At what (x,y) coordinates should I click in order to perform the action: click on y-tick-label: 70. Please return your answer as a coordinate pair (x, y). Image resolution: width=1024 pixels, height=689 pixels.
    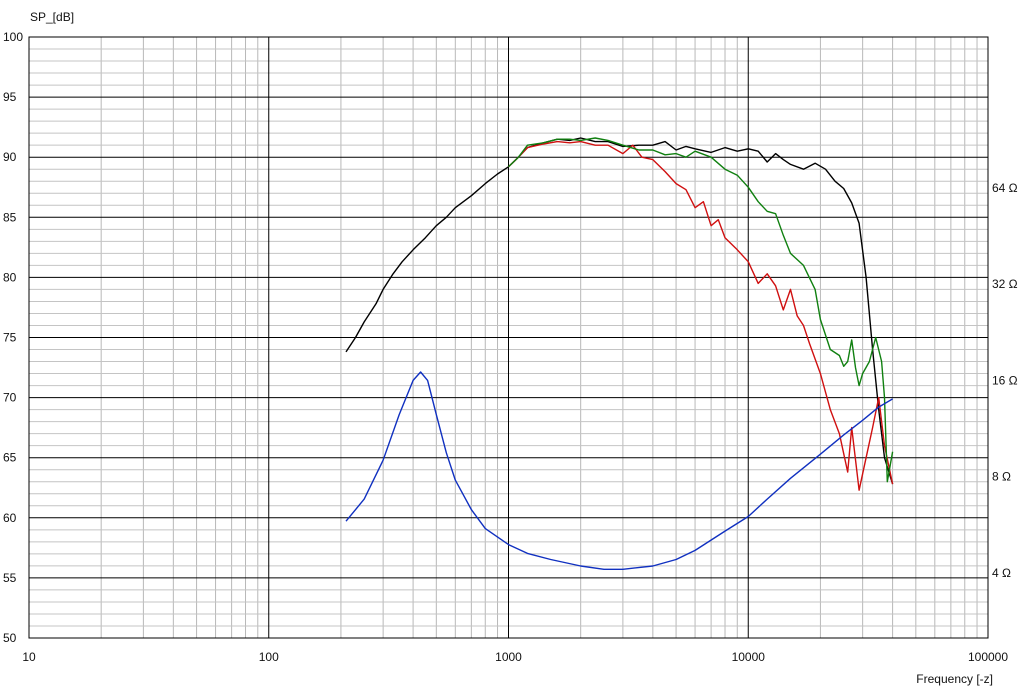
    Looking at the image, I should click on (10, 398).